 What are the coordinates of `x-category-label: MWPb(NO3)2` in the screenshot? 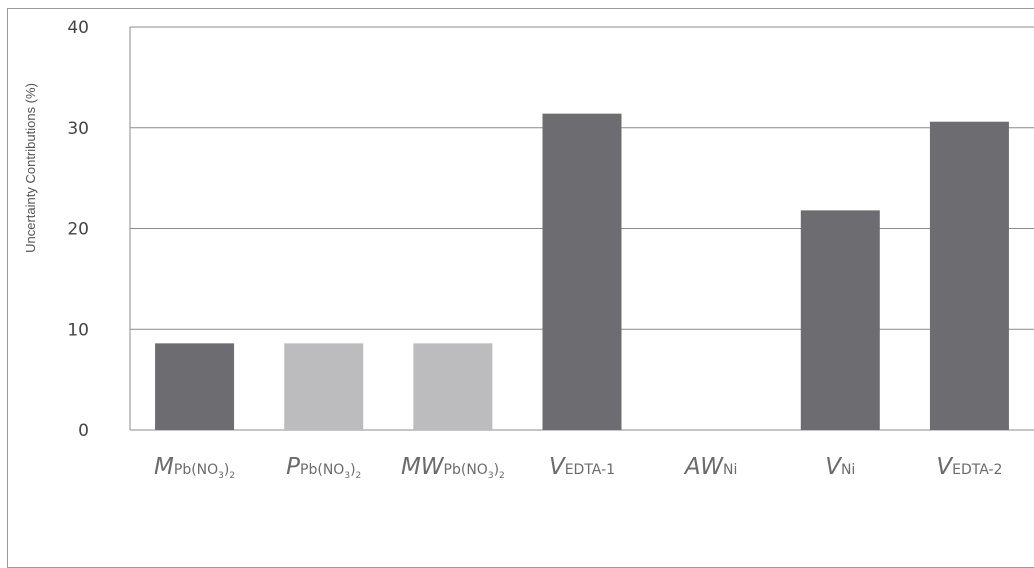 It's located at (453, 467).